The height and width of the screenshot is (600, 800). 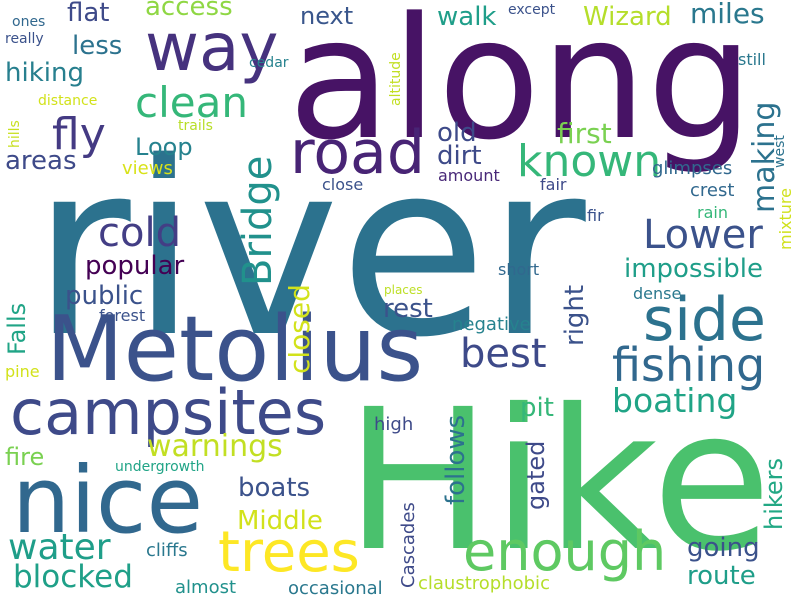 I want to click on word-bridge: Bridge, so click(x=258, y=220).